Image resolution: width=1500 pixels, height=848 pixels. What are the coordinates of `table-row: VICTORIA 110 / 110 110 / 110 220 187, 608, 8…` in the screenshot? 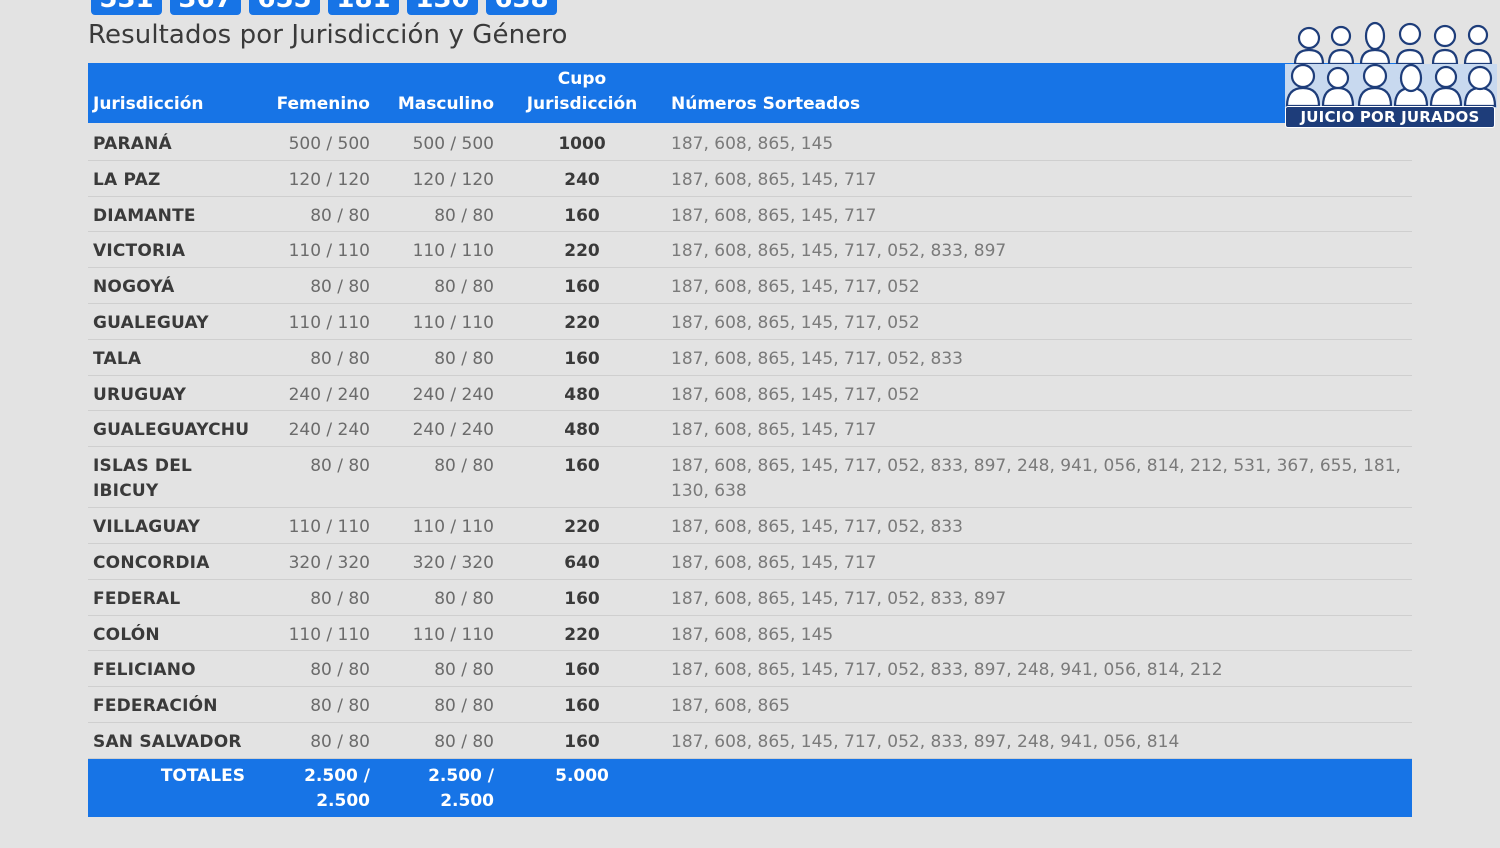 It's located at (750, 250).